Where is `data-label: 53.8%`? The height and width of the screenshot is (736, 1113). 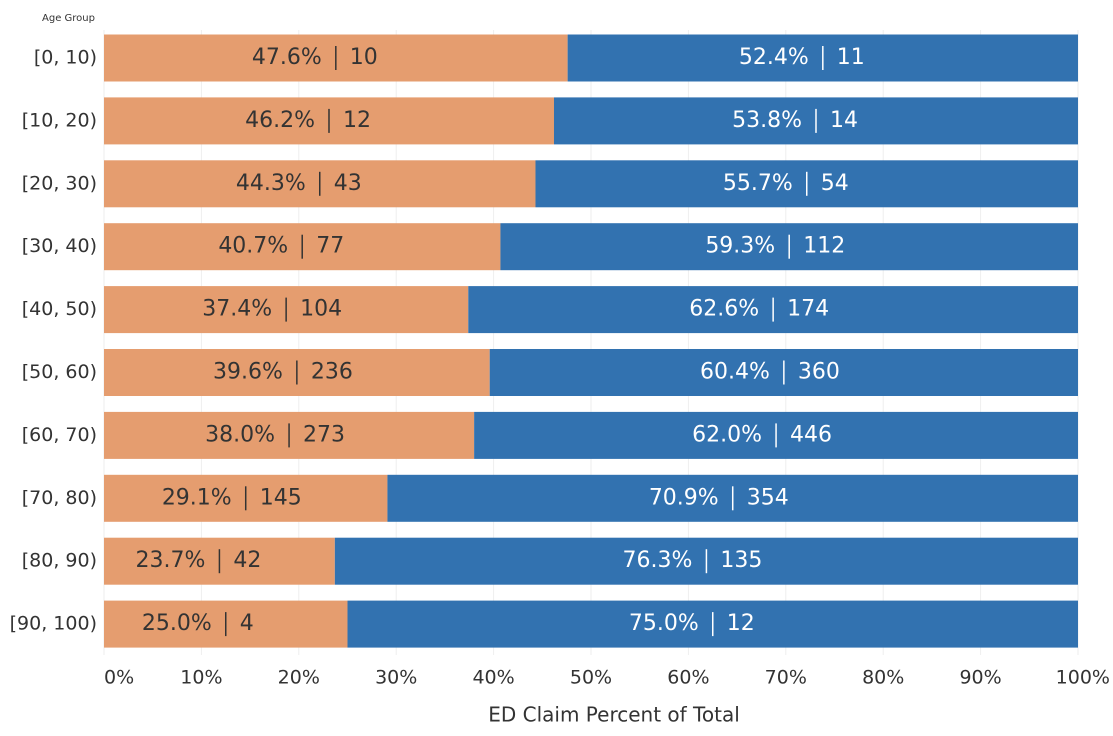
data-label: 53.8% is located at coordinates (767, 120).